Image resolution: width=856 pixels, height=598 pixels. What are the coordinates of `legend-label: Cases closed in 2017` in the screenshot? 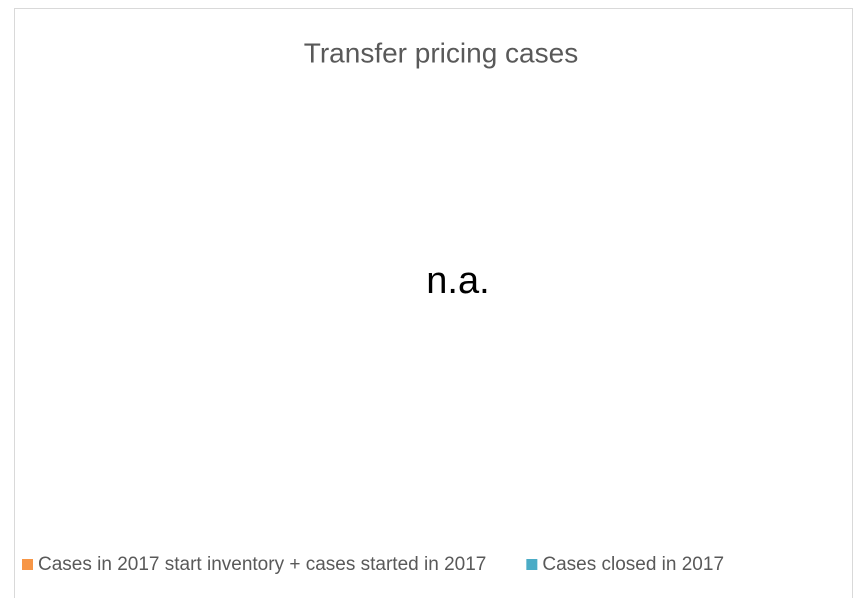 It's located at (633, 564).